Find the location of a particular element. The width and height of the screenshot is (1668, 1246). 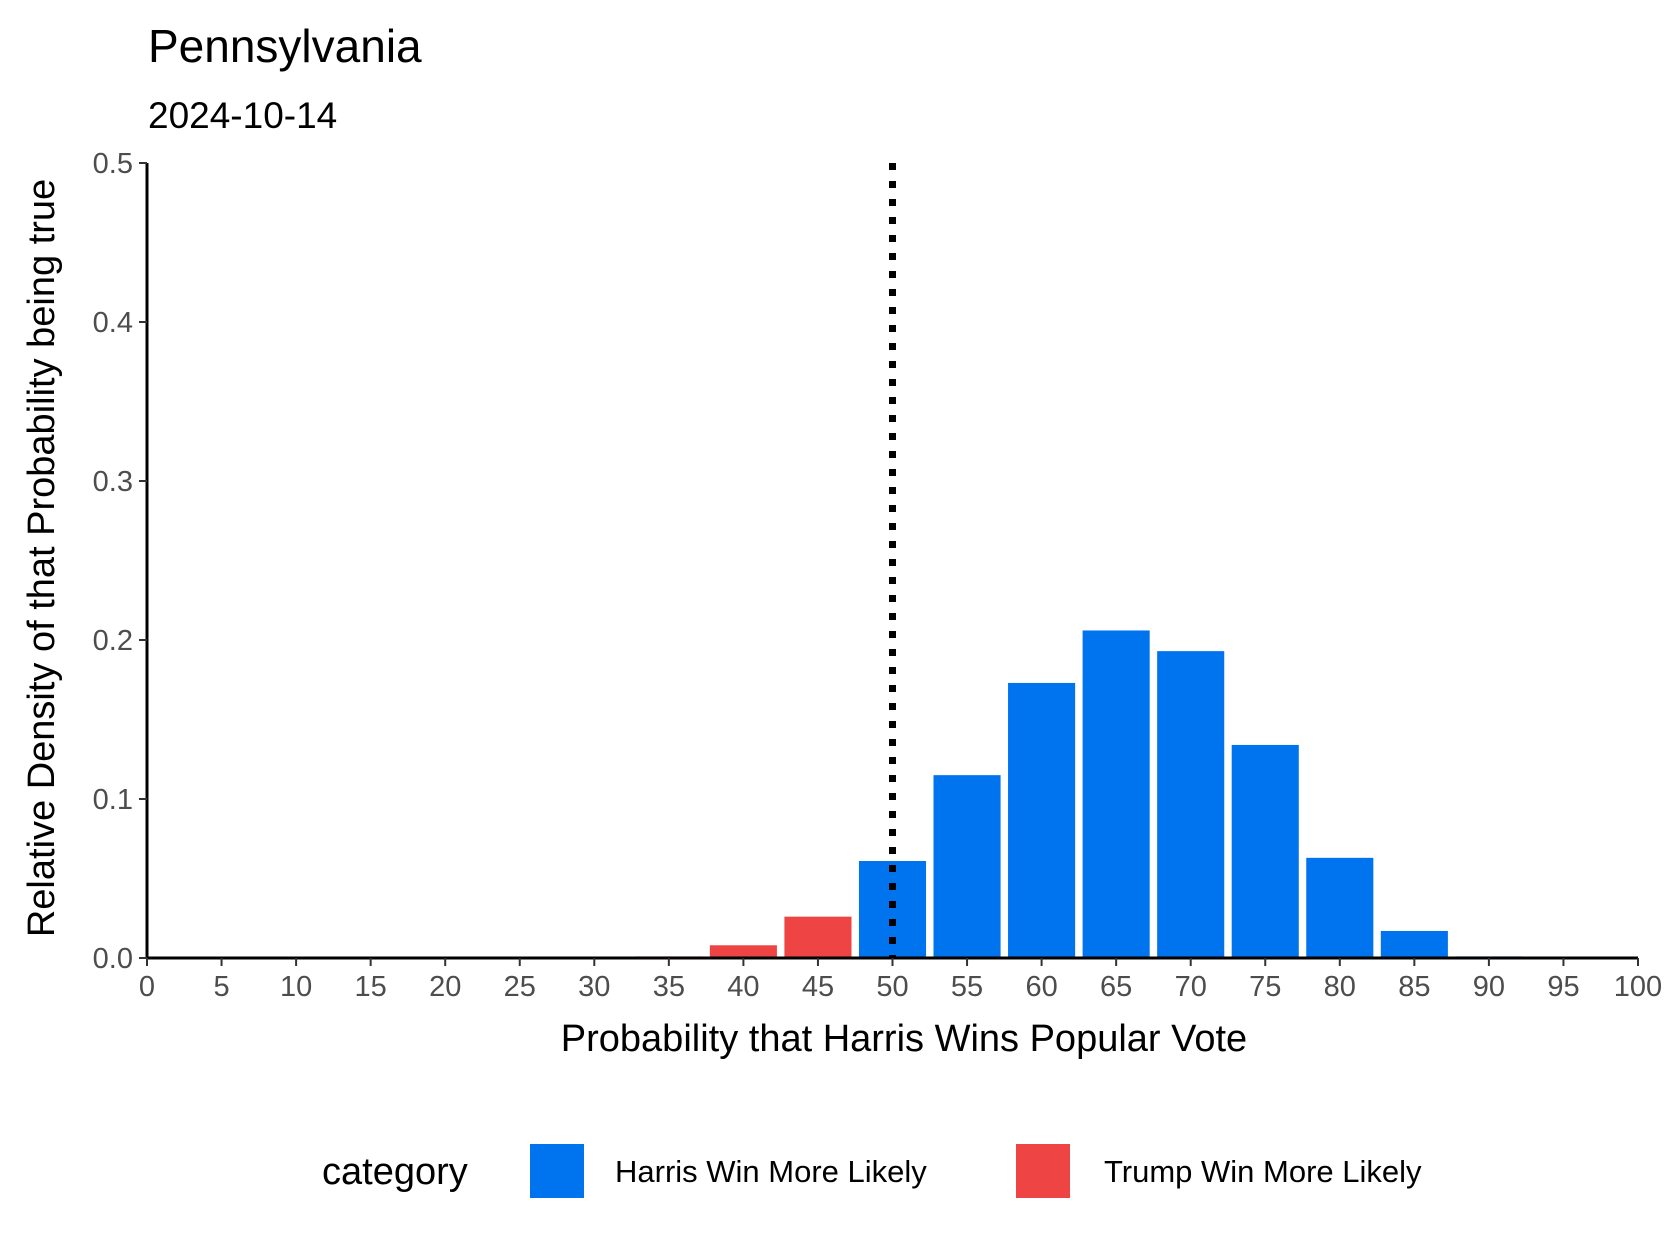

legend-label-harris: Harris Win More Likely is located at coordinates (771, 1171).